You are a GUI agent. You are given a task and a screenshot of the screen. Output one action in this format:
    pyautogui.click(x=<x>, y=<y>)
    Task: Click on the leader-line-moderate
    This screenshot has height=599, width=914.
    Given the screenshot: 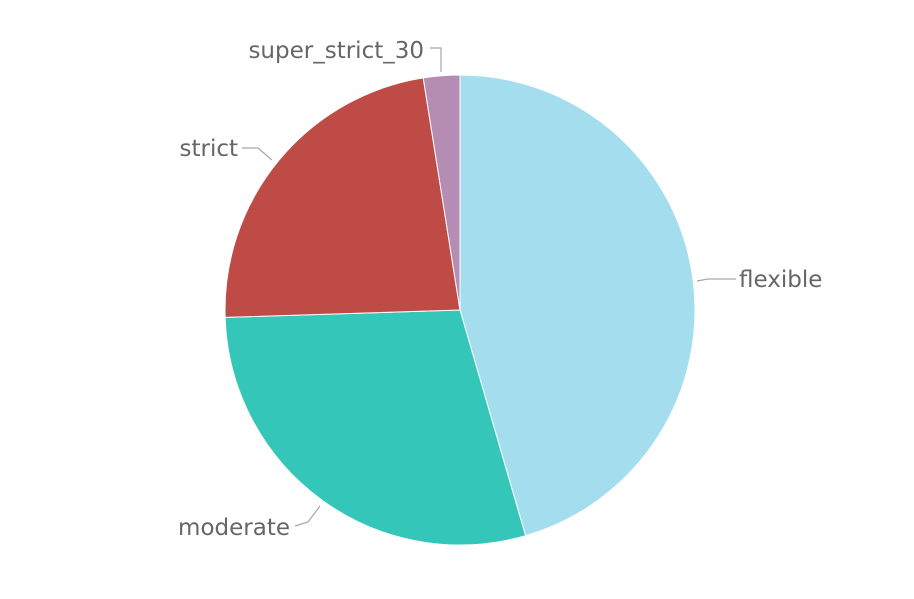 What is the action you would take?
    pyautogui.click(x=307, y=516)
    